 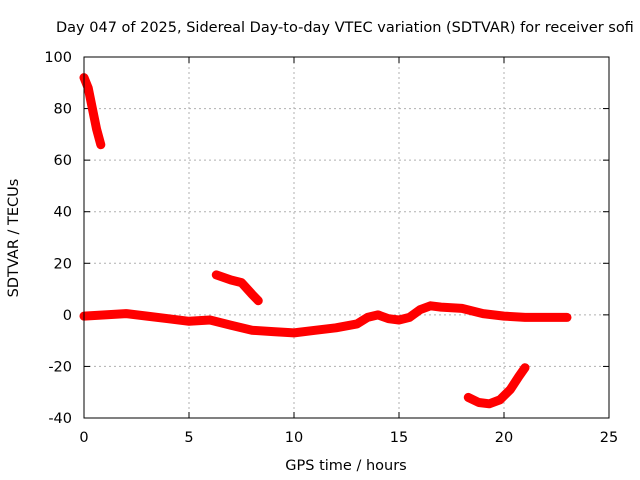 I want to click on x-tick-label: 15, so click(x=399, y=438).